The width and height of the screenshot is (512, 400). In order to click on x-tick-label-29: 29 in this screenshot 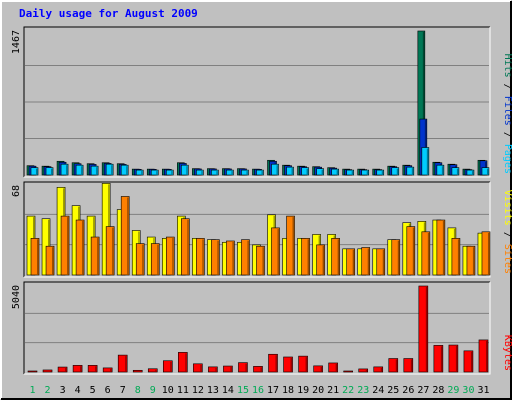, I will do `click(453, 390)`.